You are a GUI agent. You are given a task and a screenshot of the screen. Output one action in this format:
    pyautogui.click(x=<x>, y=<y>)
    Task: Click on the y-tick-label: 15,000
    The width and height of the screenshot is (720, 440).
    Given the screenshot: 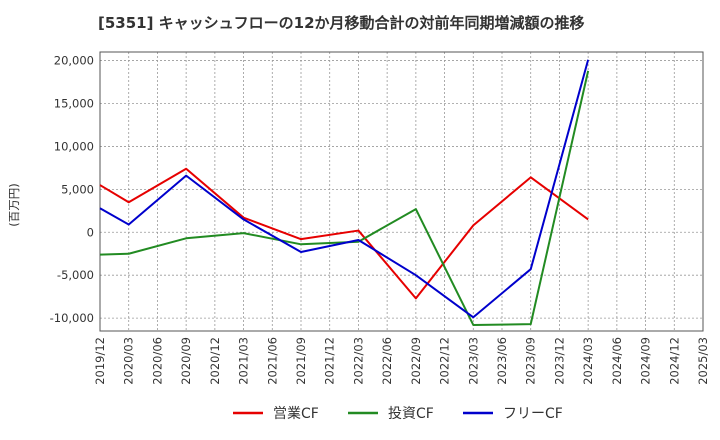 What is the action you would take?
    pyautogui.click(x=74, y=104)
    